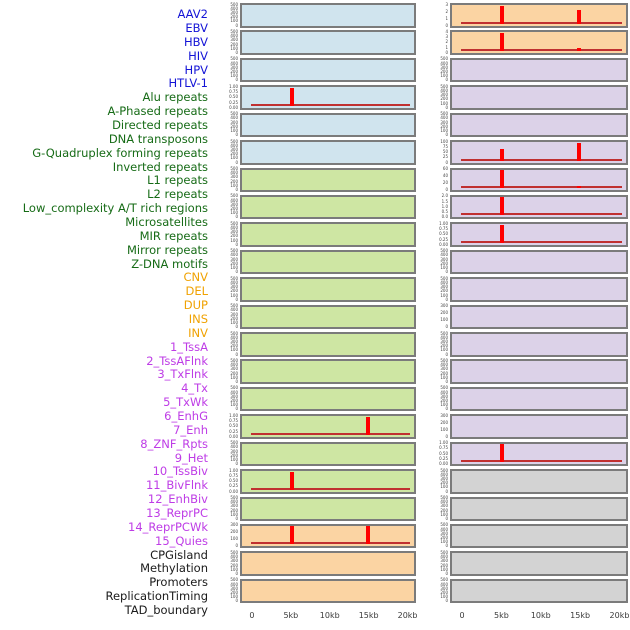  I want to click on track-label-10-tssbiv: 10_TssBiv, so click(180, 471).